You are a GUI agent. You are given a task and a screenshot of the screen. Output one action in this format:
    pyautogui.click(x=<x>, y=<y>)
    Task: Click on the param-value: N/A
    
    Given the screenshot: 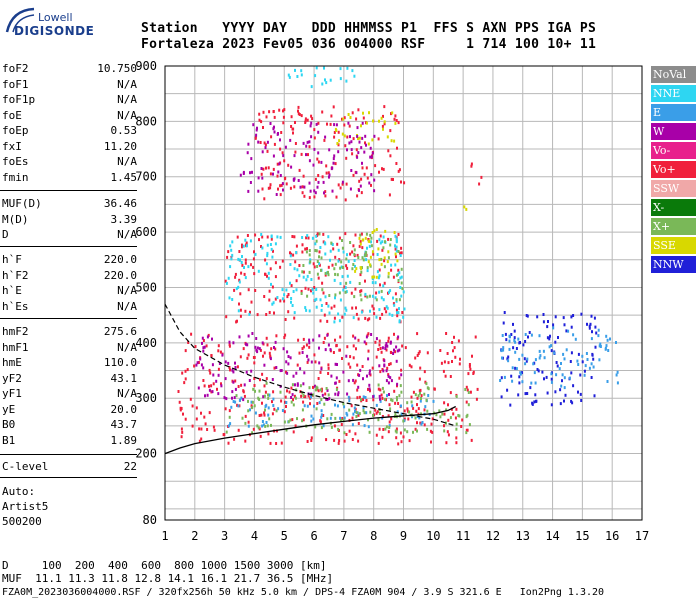 What is the action you would take?
    pyautogui.click(x=127, y=306)
    